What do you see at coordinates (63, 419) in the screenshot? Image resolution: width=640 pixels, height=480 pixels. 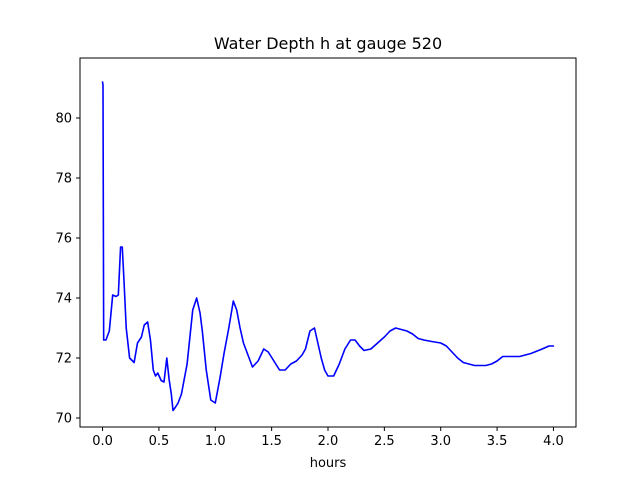 I see `y-tick-label: 70` at bounding box center [63, 419].